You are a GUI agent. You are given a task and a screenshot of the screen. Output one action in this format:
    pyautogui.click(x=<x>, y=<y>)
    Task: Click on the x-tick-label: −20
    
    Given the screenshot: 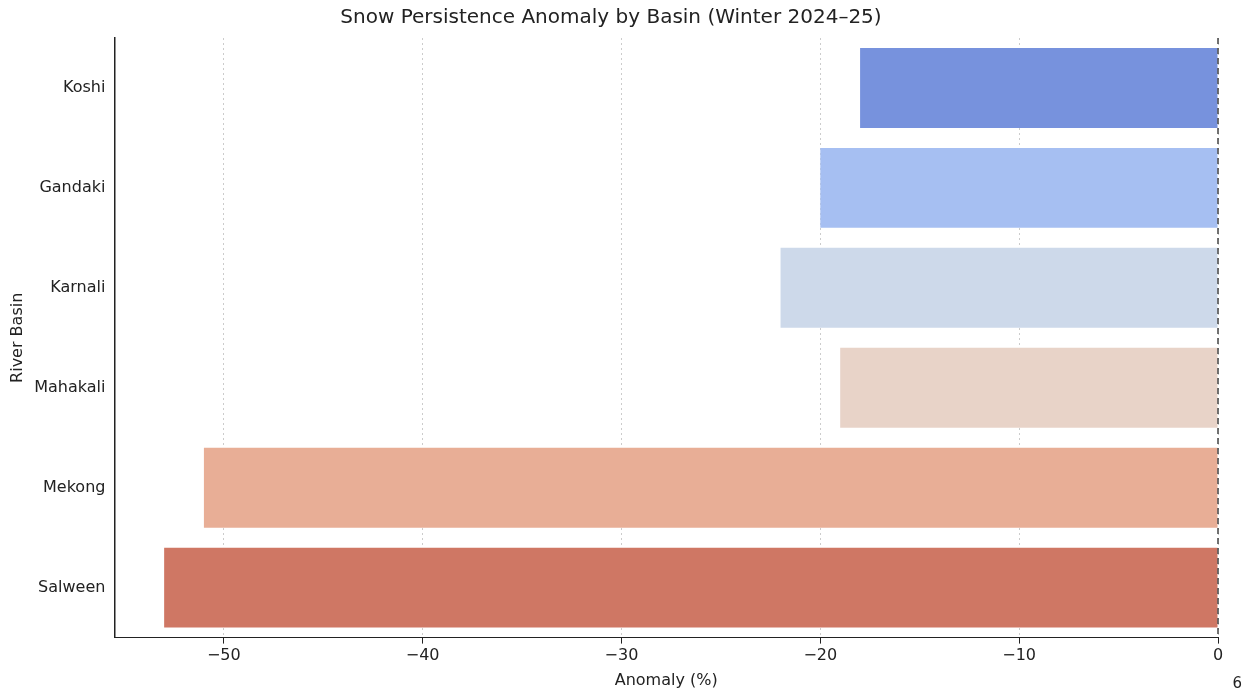 What is the action you would take?
    pyautogui.click(x=820, y=655)
    